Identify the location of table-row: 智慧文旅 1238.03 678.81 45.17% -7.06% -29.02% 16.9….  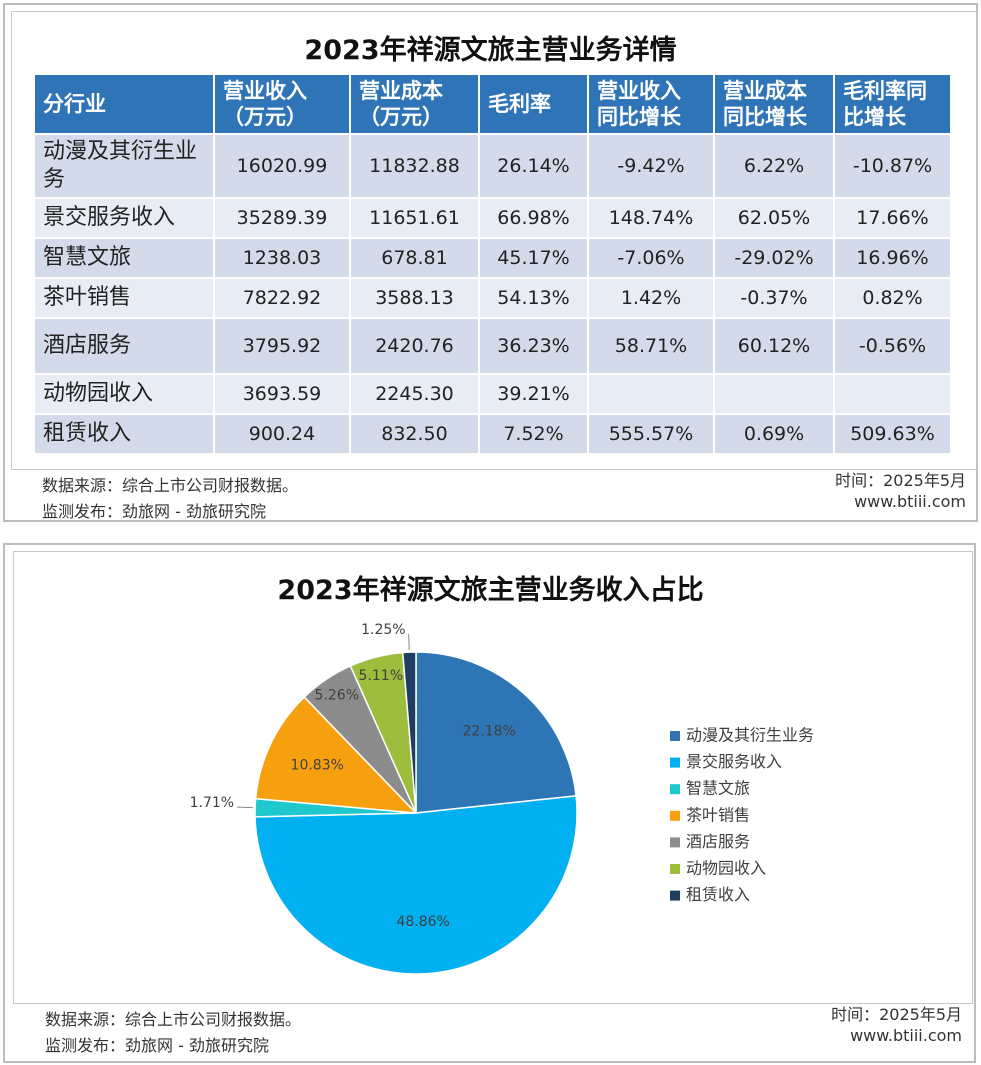
(492, 258).